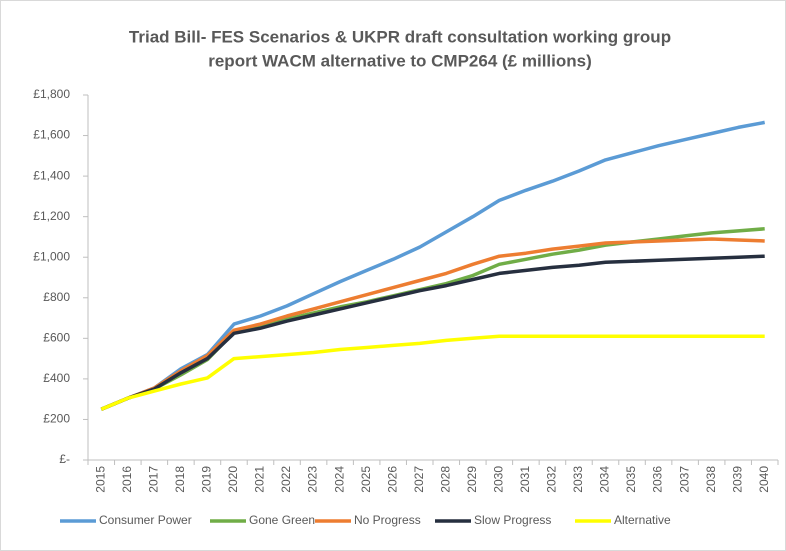  I want to click on legend-label: Consumer Power, so click(145, 520).